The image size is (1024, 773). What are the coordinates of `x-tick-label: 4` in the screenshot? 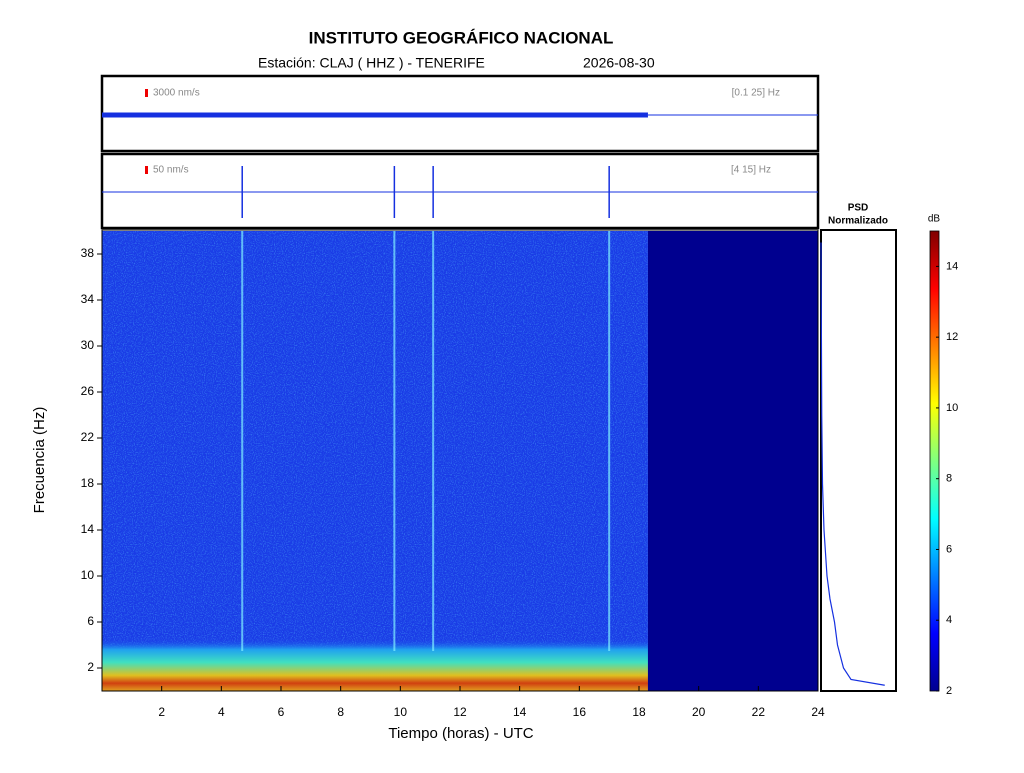 It's located at (221, 712).